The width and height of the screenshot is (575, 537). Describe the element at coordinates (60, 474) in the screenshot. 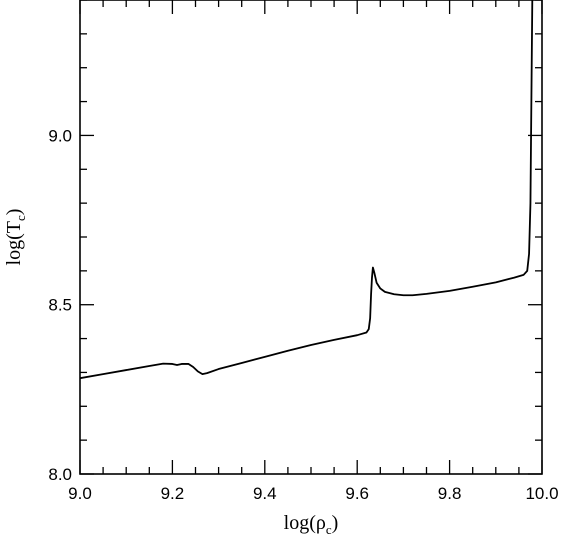

I see `y-tick-label: 8.0` at that location.